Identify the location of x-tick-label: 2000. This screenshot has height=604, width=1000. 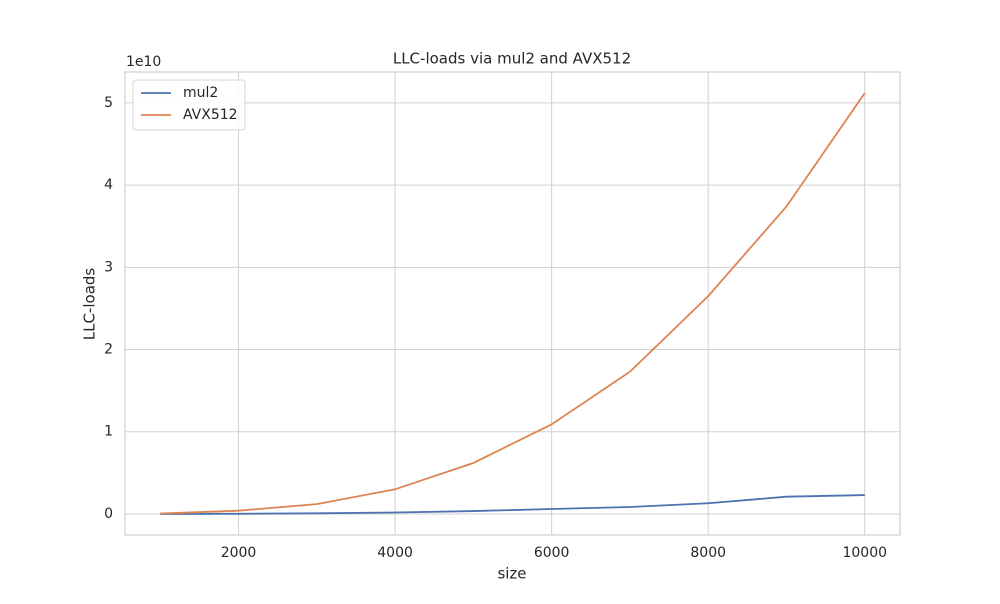
(239, 553).